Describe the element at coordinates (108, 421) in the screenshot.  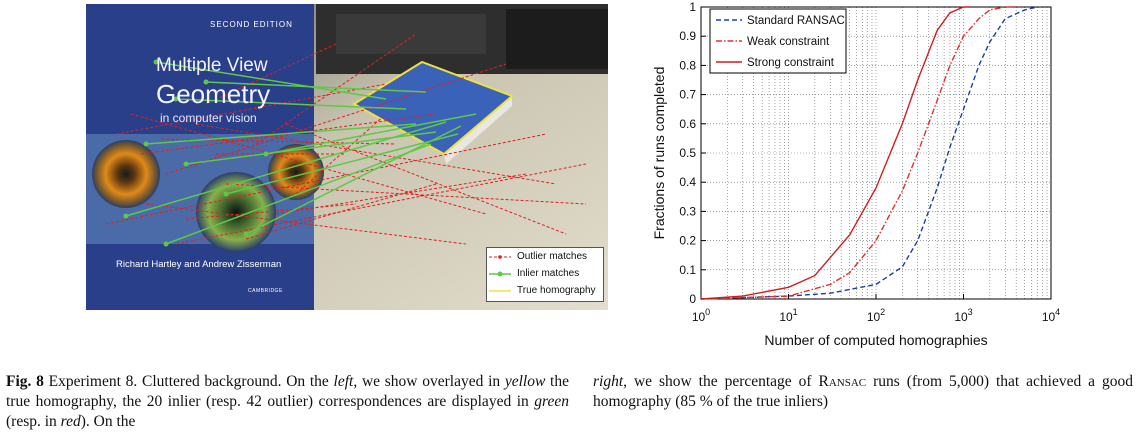
I see `caption-text: ). On the` at that location.